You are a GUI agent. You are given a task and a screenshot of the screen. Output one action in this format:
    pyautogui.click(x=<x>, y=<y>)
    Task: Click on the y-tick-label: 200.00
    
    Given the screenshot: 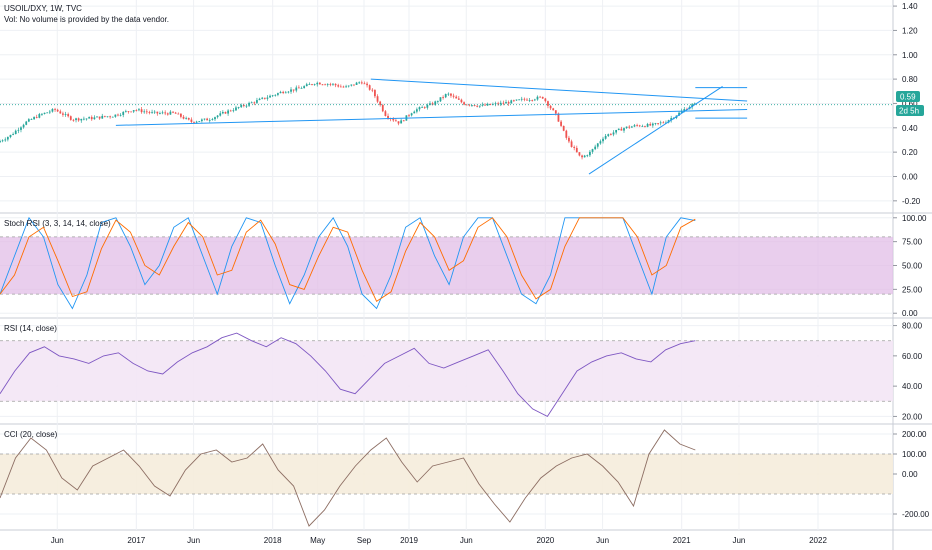 What is the action you would take?
    pyautogui.click(x=914, y=434)
    